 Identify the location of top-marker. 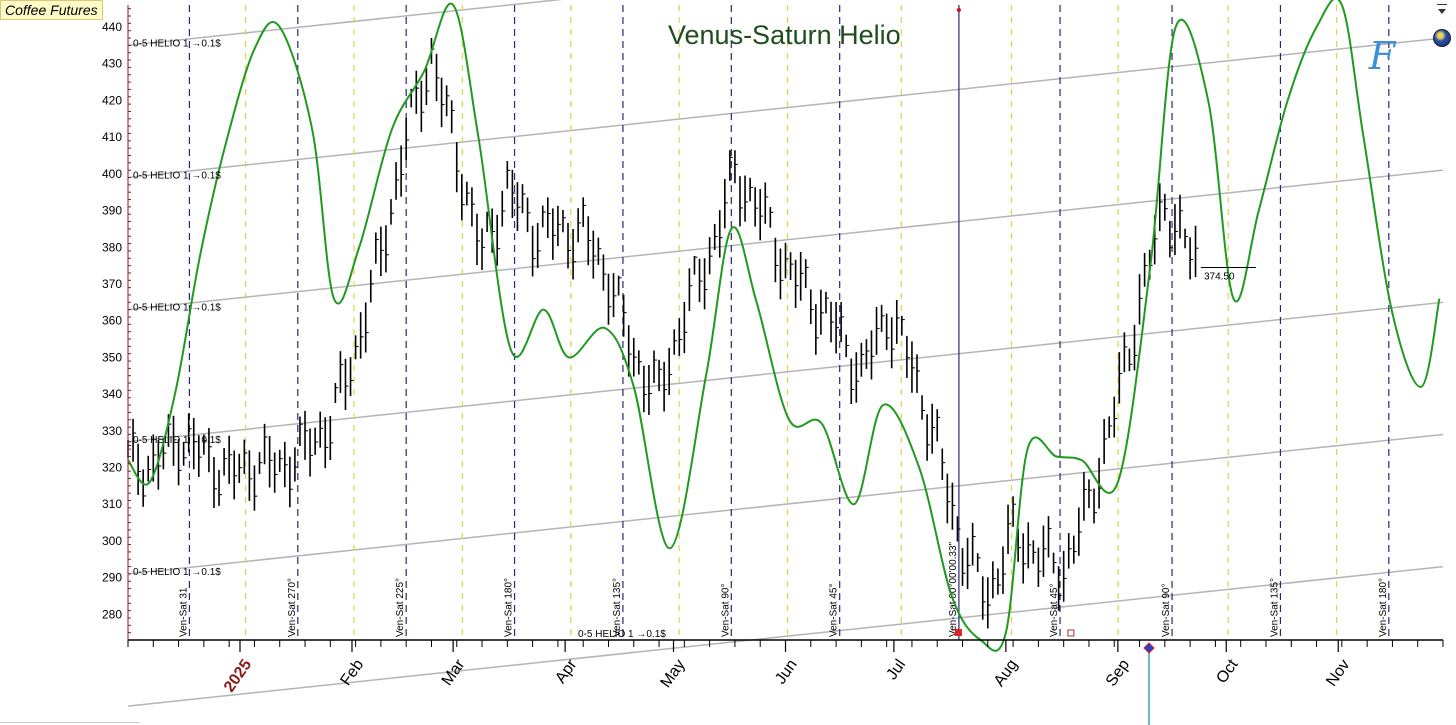
(958, 10).